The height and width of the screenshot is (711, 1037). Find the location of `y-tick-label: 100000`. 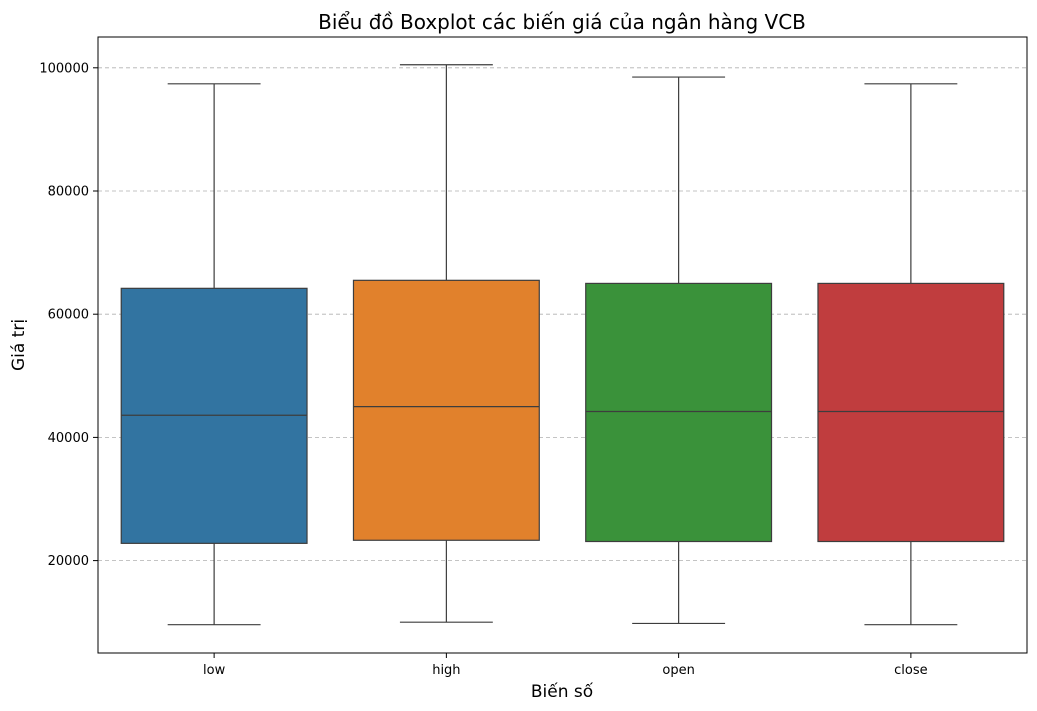

y-tick-label: 100000 is located at coordinates (64, 68).